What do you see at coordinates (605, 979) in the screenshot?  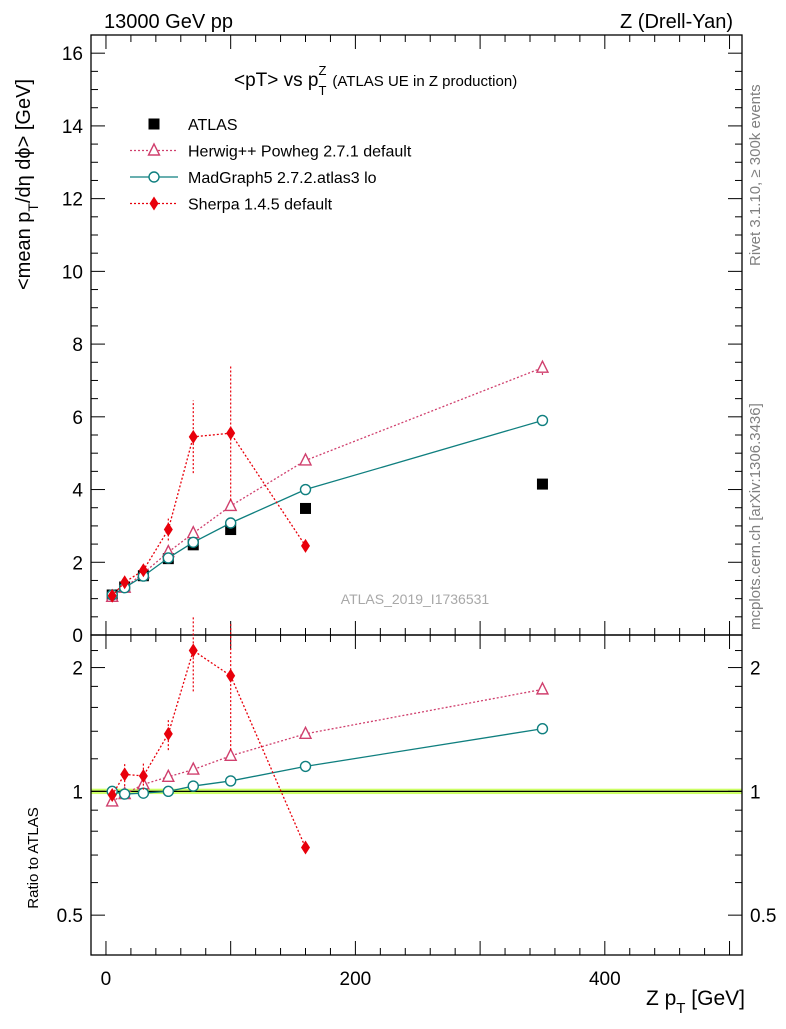 I see `x-tick-label: 400` at bounding box center [605, 979].